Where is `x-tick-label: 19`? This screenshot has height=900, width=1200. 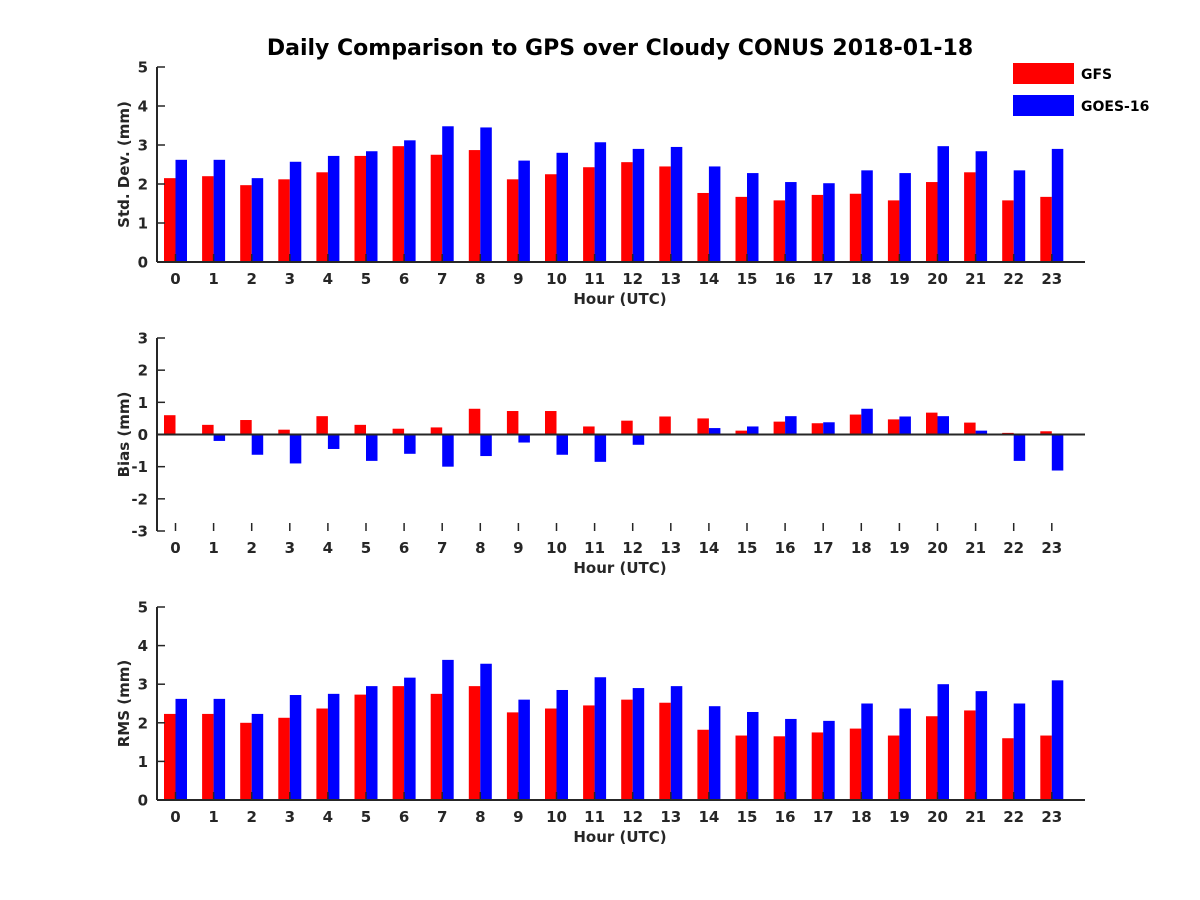 x-tick-label: 19 is located at coordinates (899, 548).